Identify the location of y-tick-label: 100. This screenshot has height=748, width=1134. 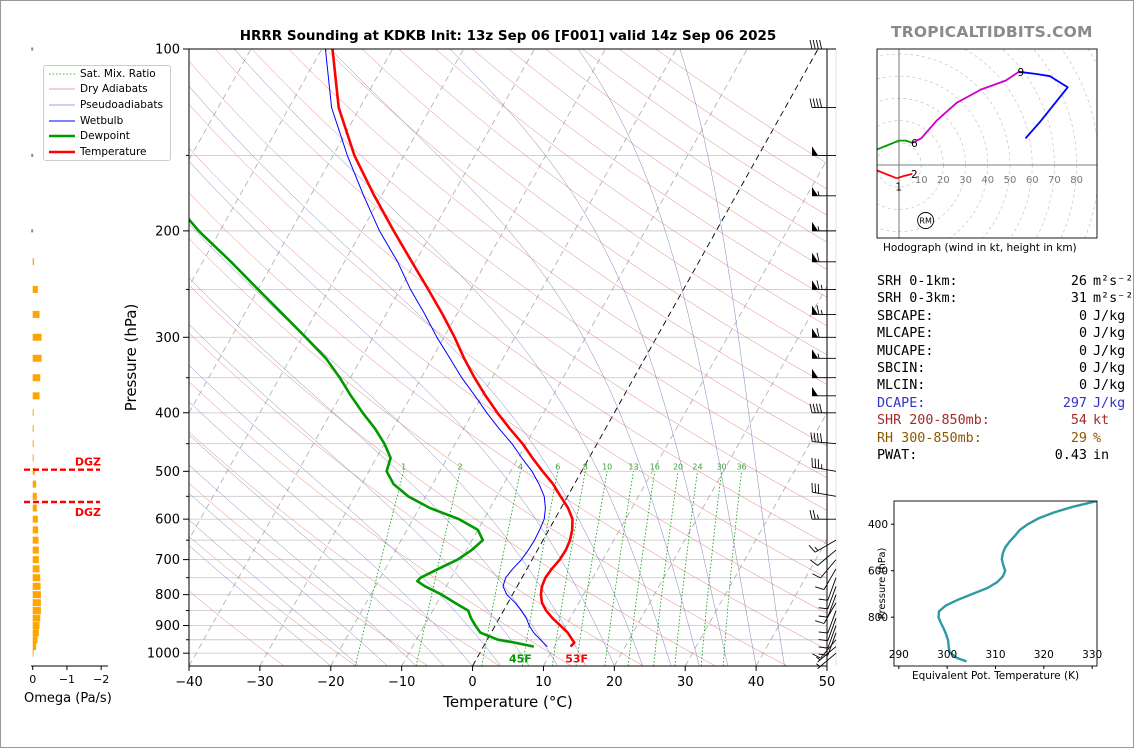
(167, 50).